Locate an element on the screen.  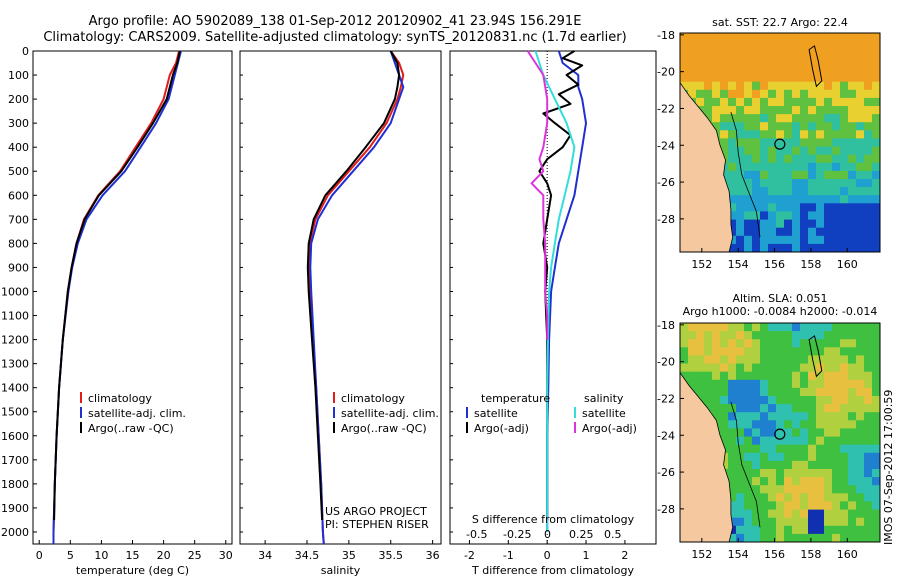
map-y-label: -28 is located at coordinates (666, 219).